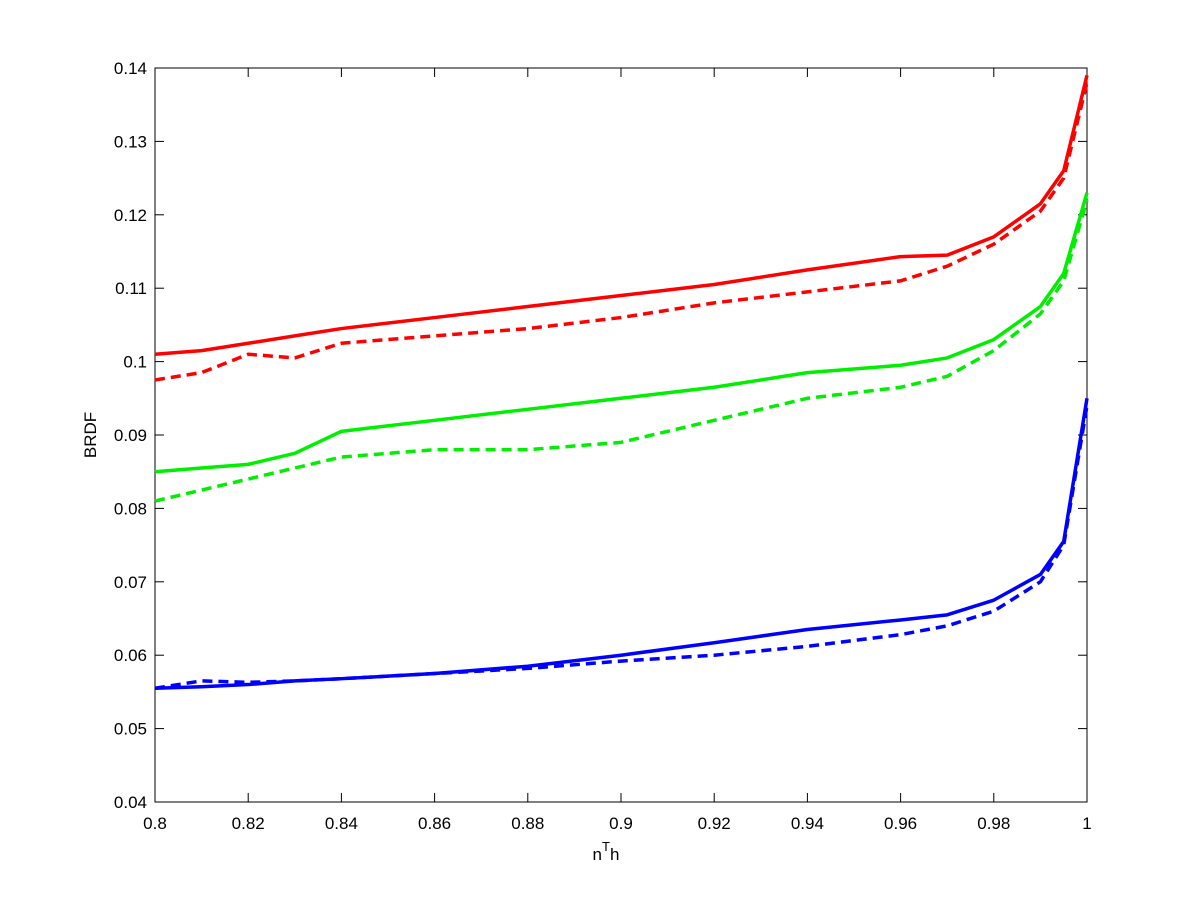 The image size is (1200, 900). Describe the element at coordinates (900, 823) in the screenshot. I see `x-tick-label: 0.96` at that location.